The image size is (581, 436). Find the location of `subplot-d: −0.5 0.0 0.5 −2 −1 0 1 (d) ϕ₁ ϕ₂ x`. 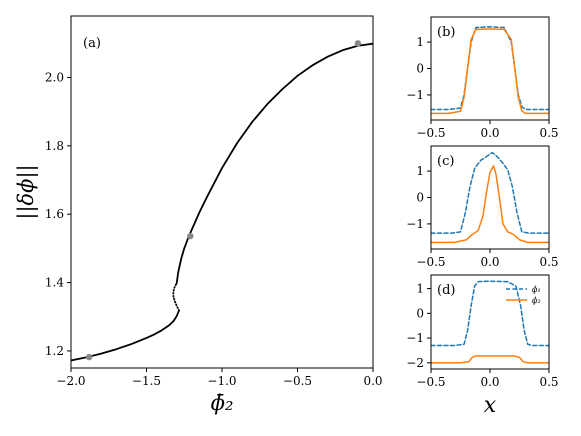

subplot-d: −0.5 0.0 0.5 −2 −1 0 1 (d) ϕ₁ ϕ₂ x is located at coordinates (482, 346).